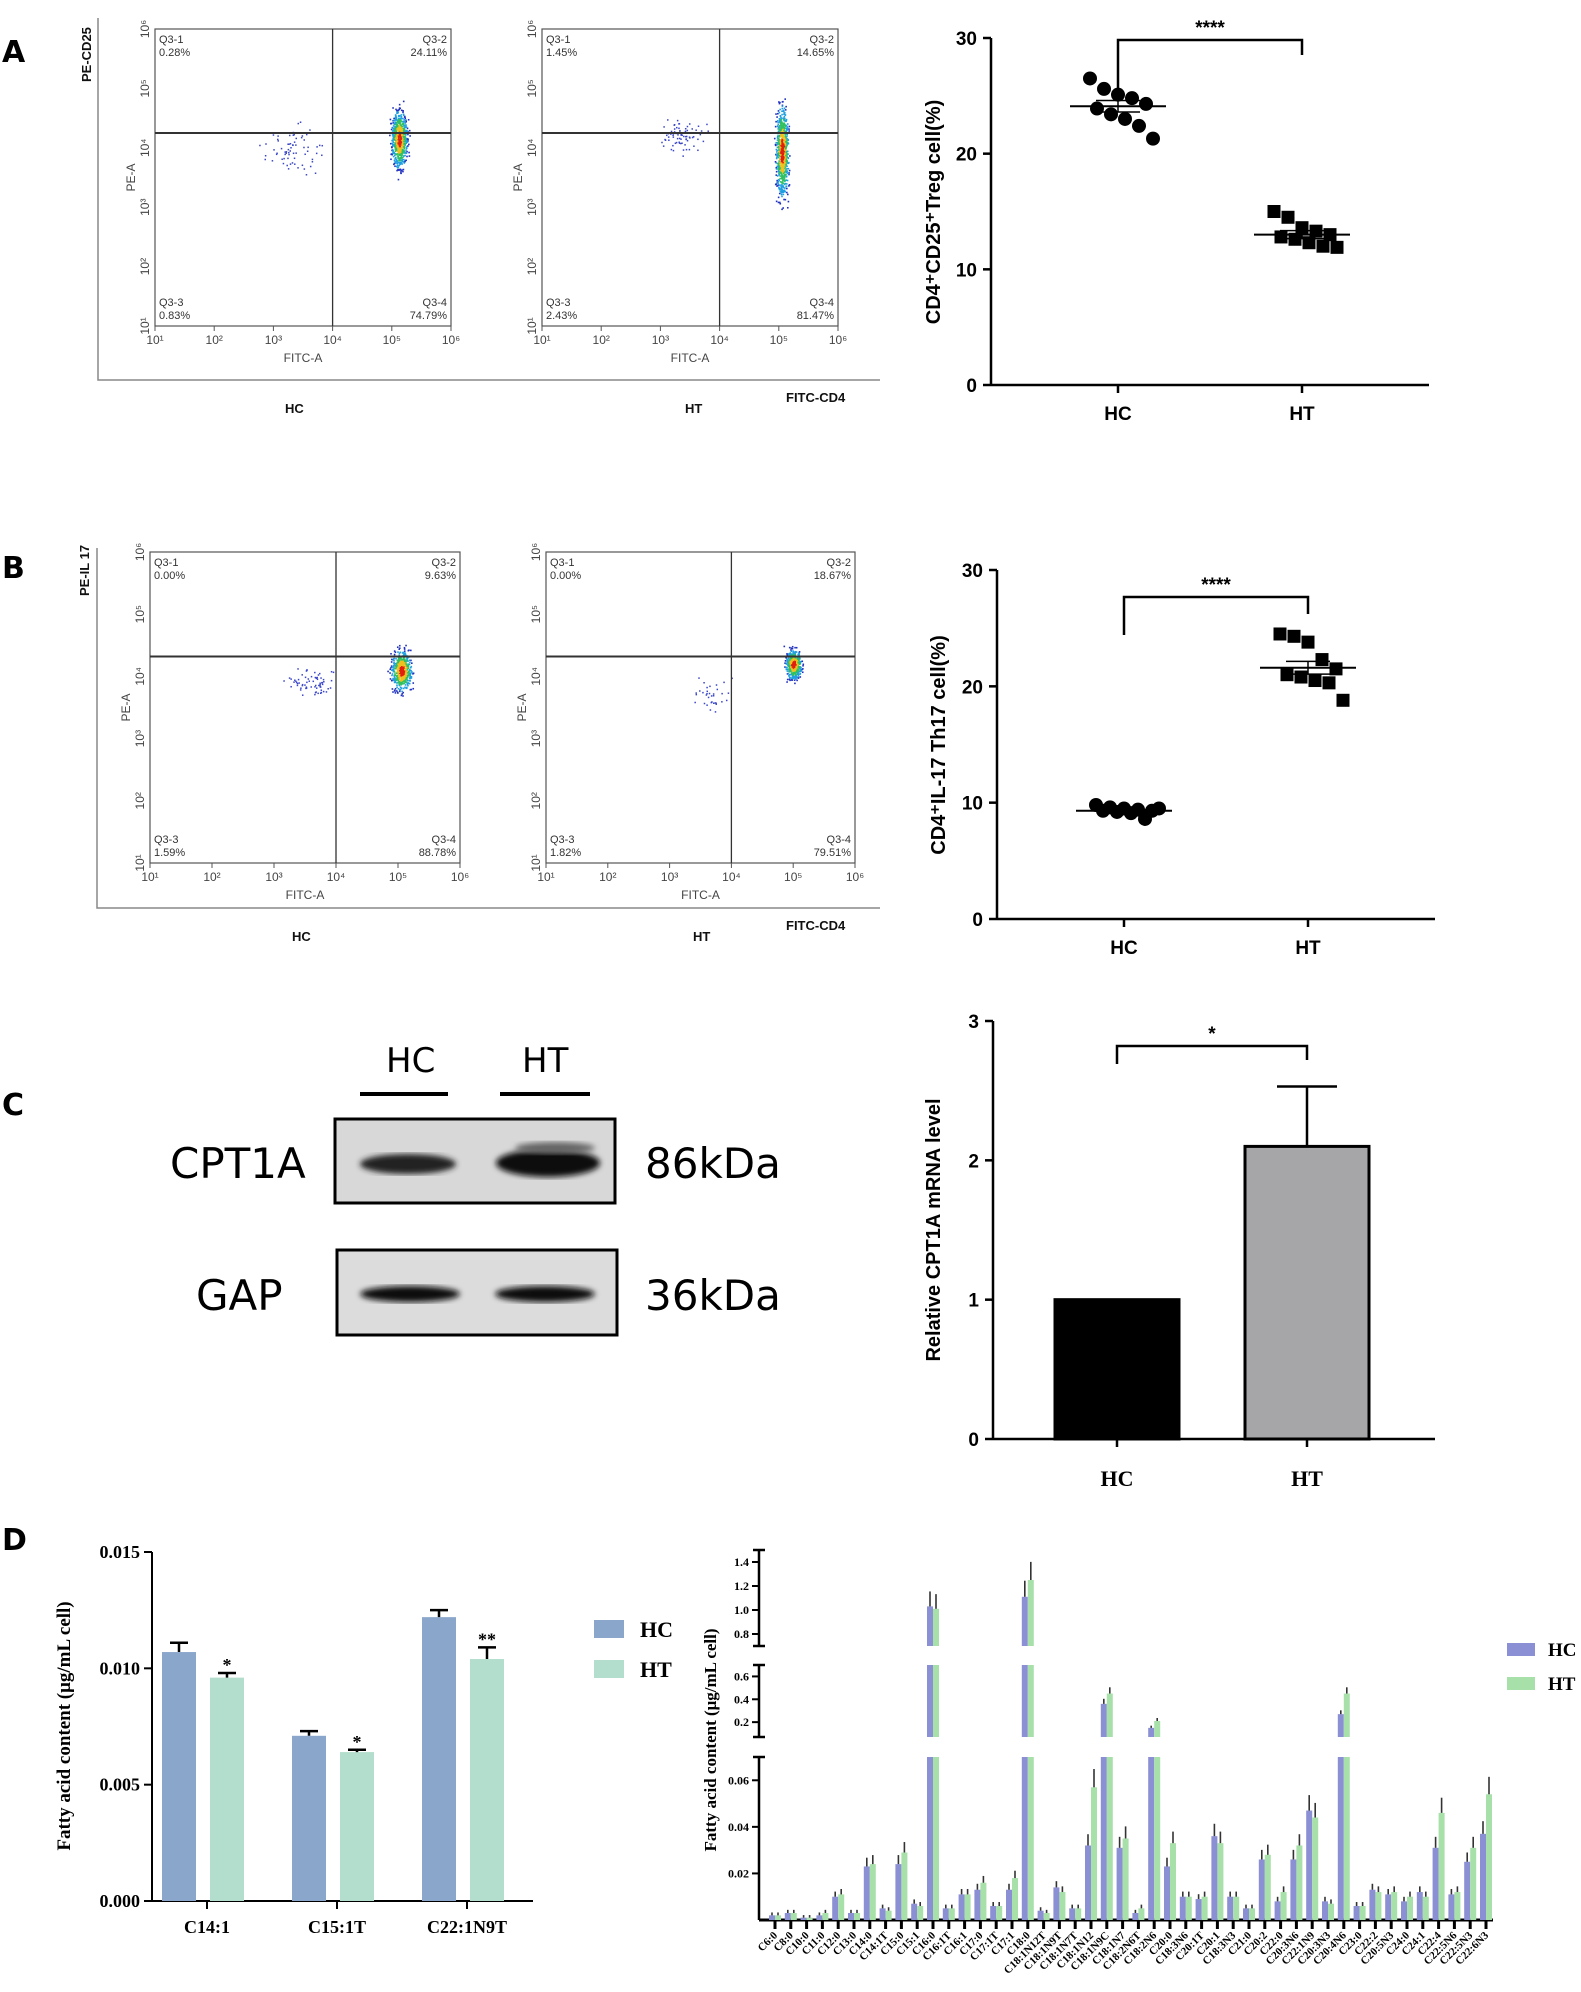  I want to click on legend-label-hc: HC, so click(656, 1629).